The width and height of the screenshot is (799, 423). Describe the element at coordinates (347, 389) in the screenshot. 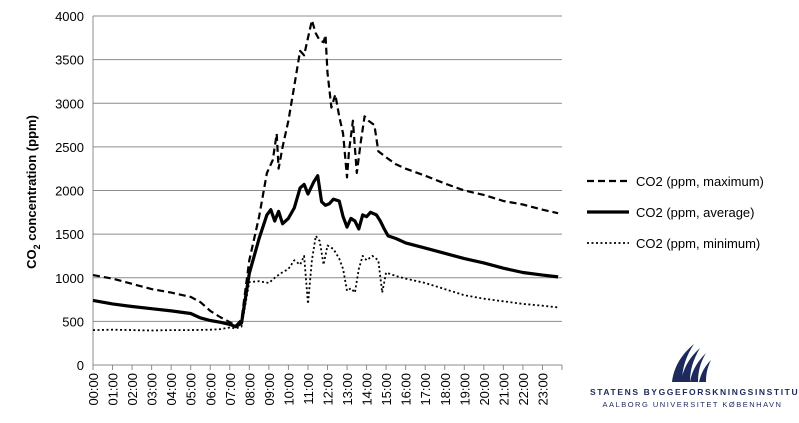

I see `x-tick-label: 13:00` at that location.